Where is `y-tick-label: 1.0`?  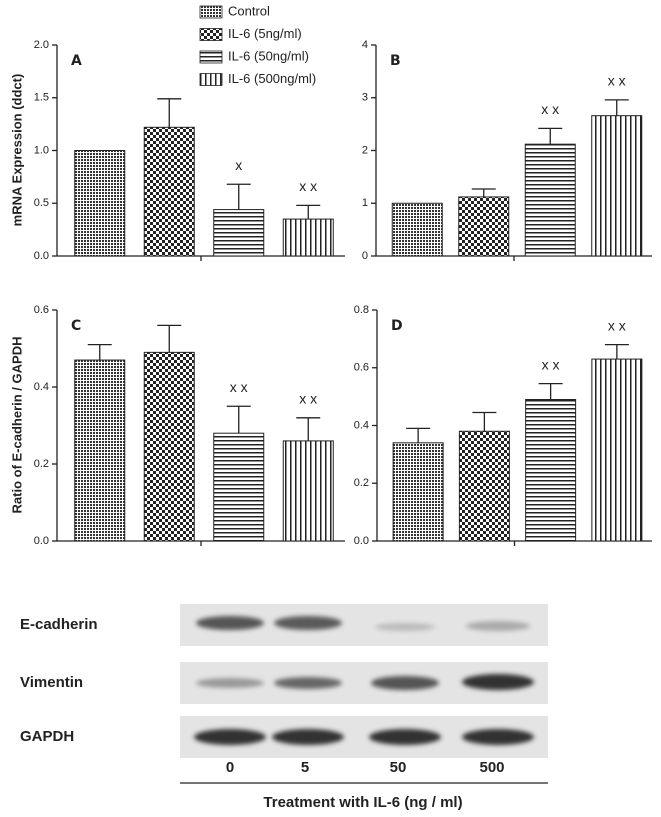
y-tick-label: 1.0 is located at coordinates (41, 150).